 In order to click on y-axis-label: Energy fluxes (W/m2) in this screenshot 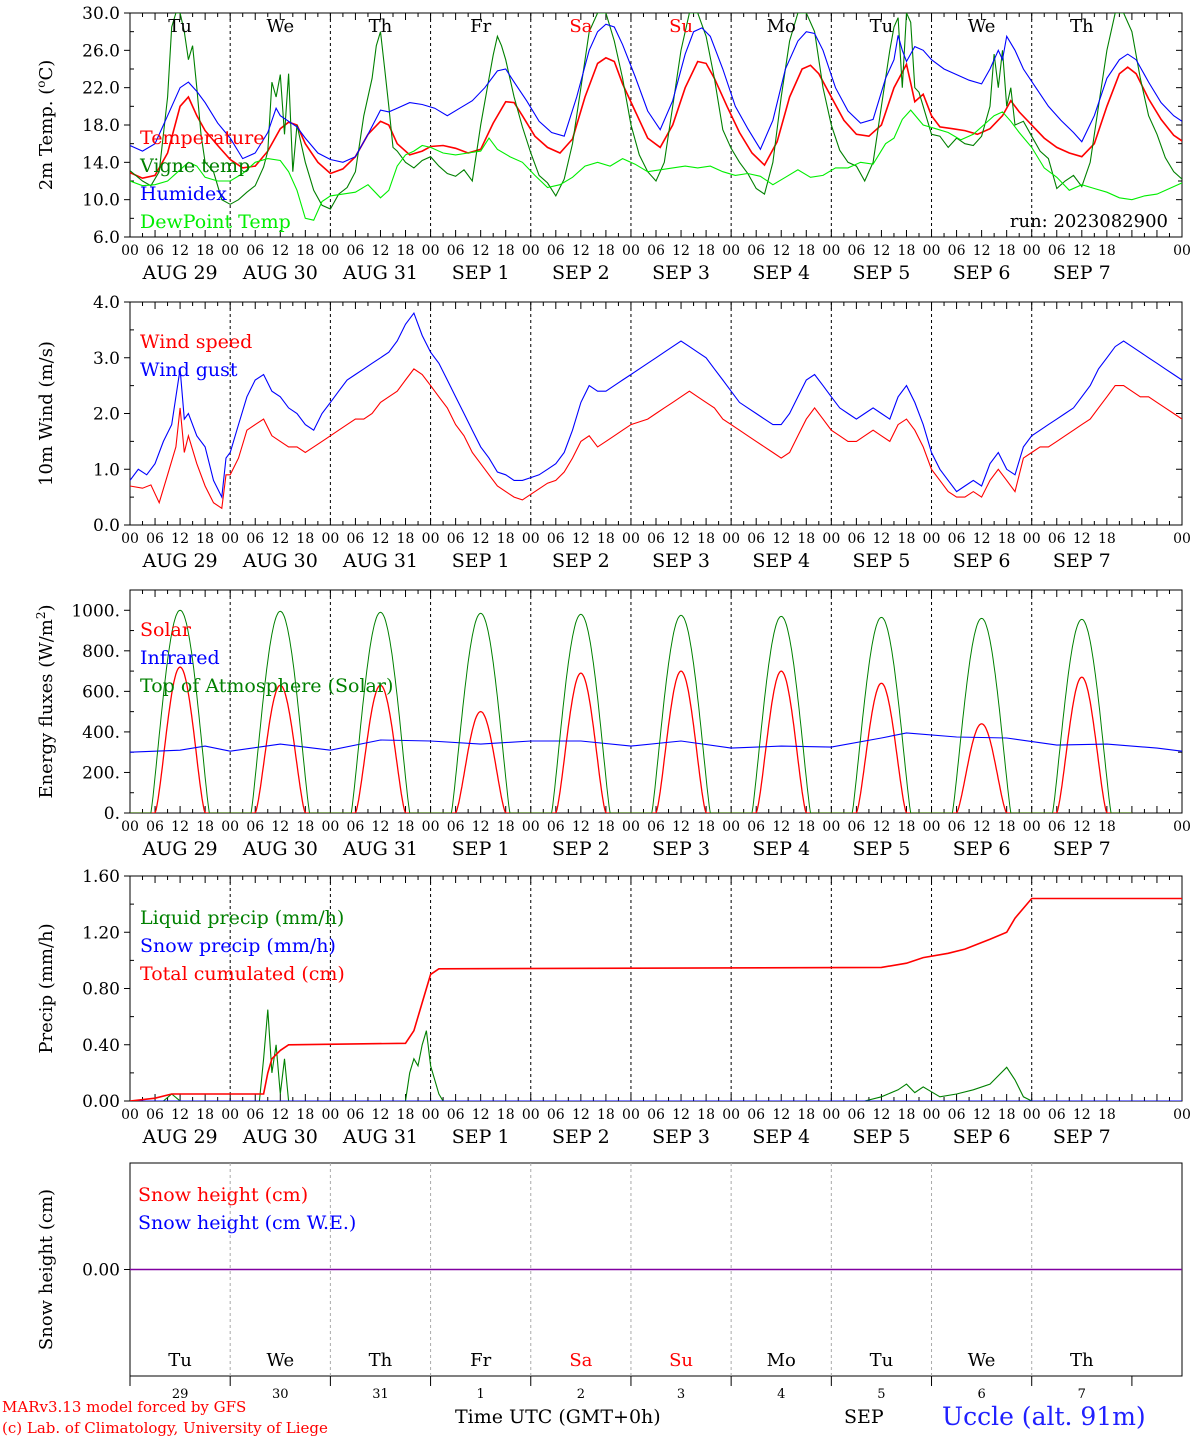, I will do `click(45, 701)`.